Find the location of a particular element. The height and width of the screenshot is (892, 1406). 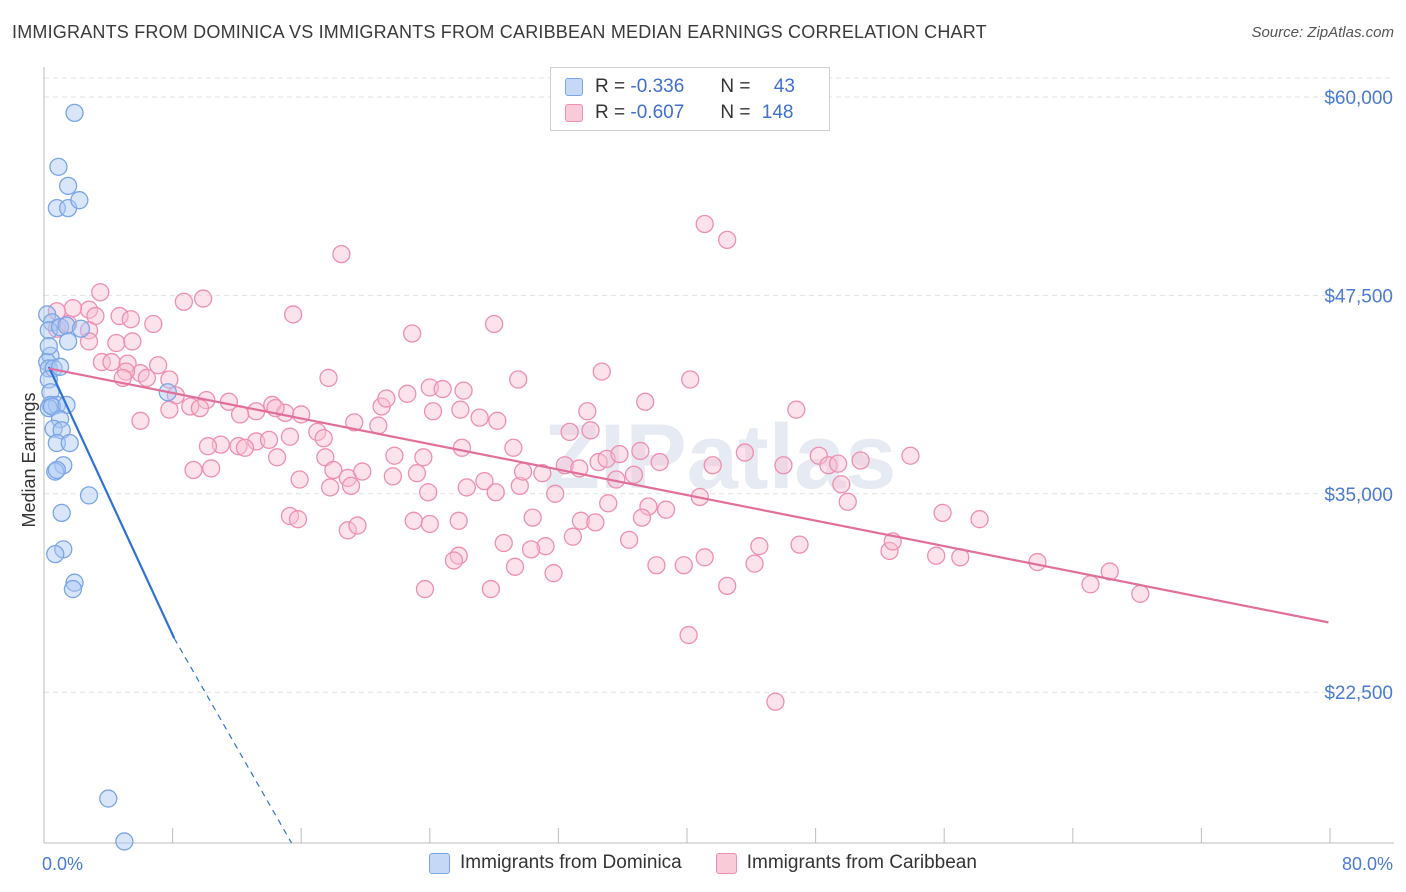

correlation-legend: R = -0.336 N = 43 R = -0.607 N = 148 is located at coordinates (690, 99).